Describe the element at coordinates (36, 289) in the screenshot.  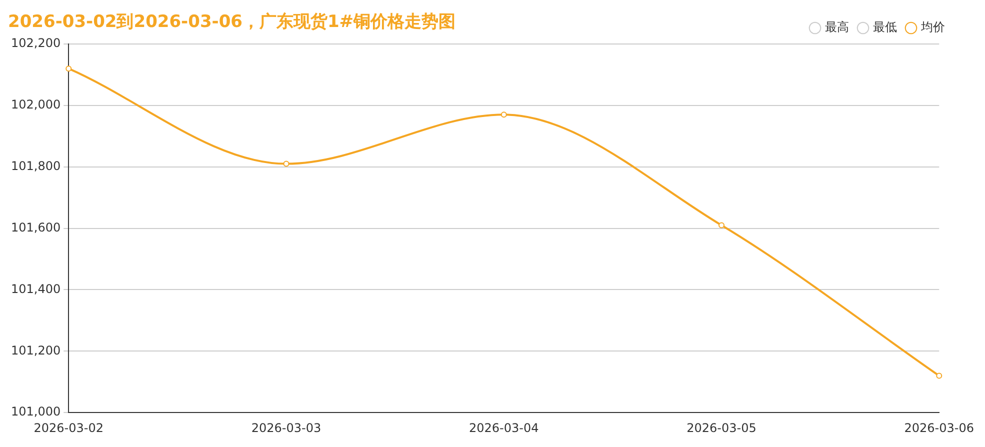
I see `y-tick-label: 101,400` at that location.